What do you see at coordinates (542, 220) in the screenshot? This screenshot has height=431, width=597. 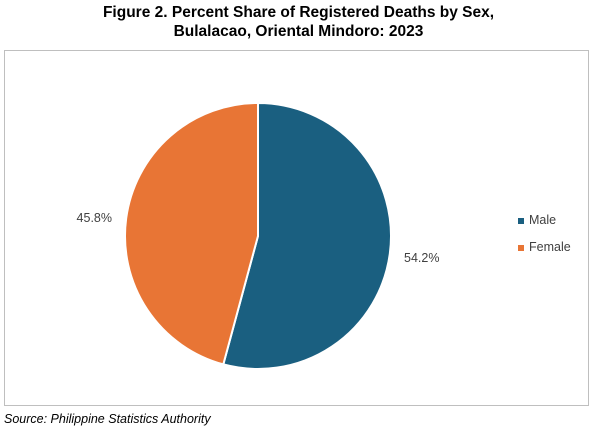 I see `legend-label-male: Male` at bounding box center [542, 220].